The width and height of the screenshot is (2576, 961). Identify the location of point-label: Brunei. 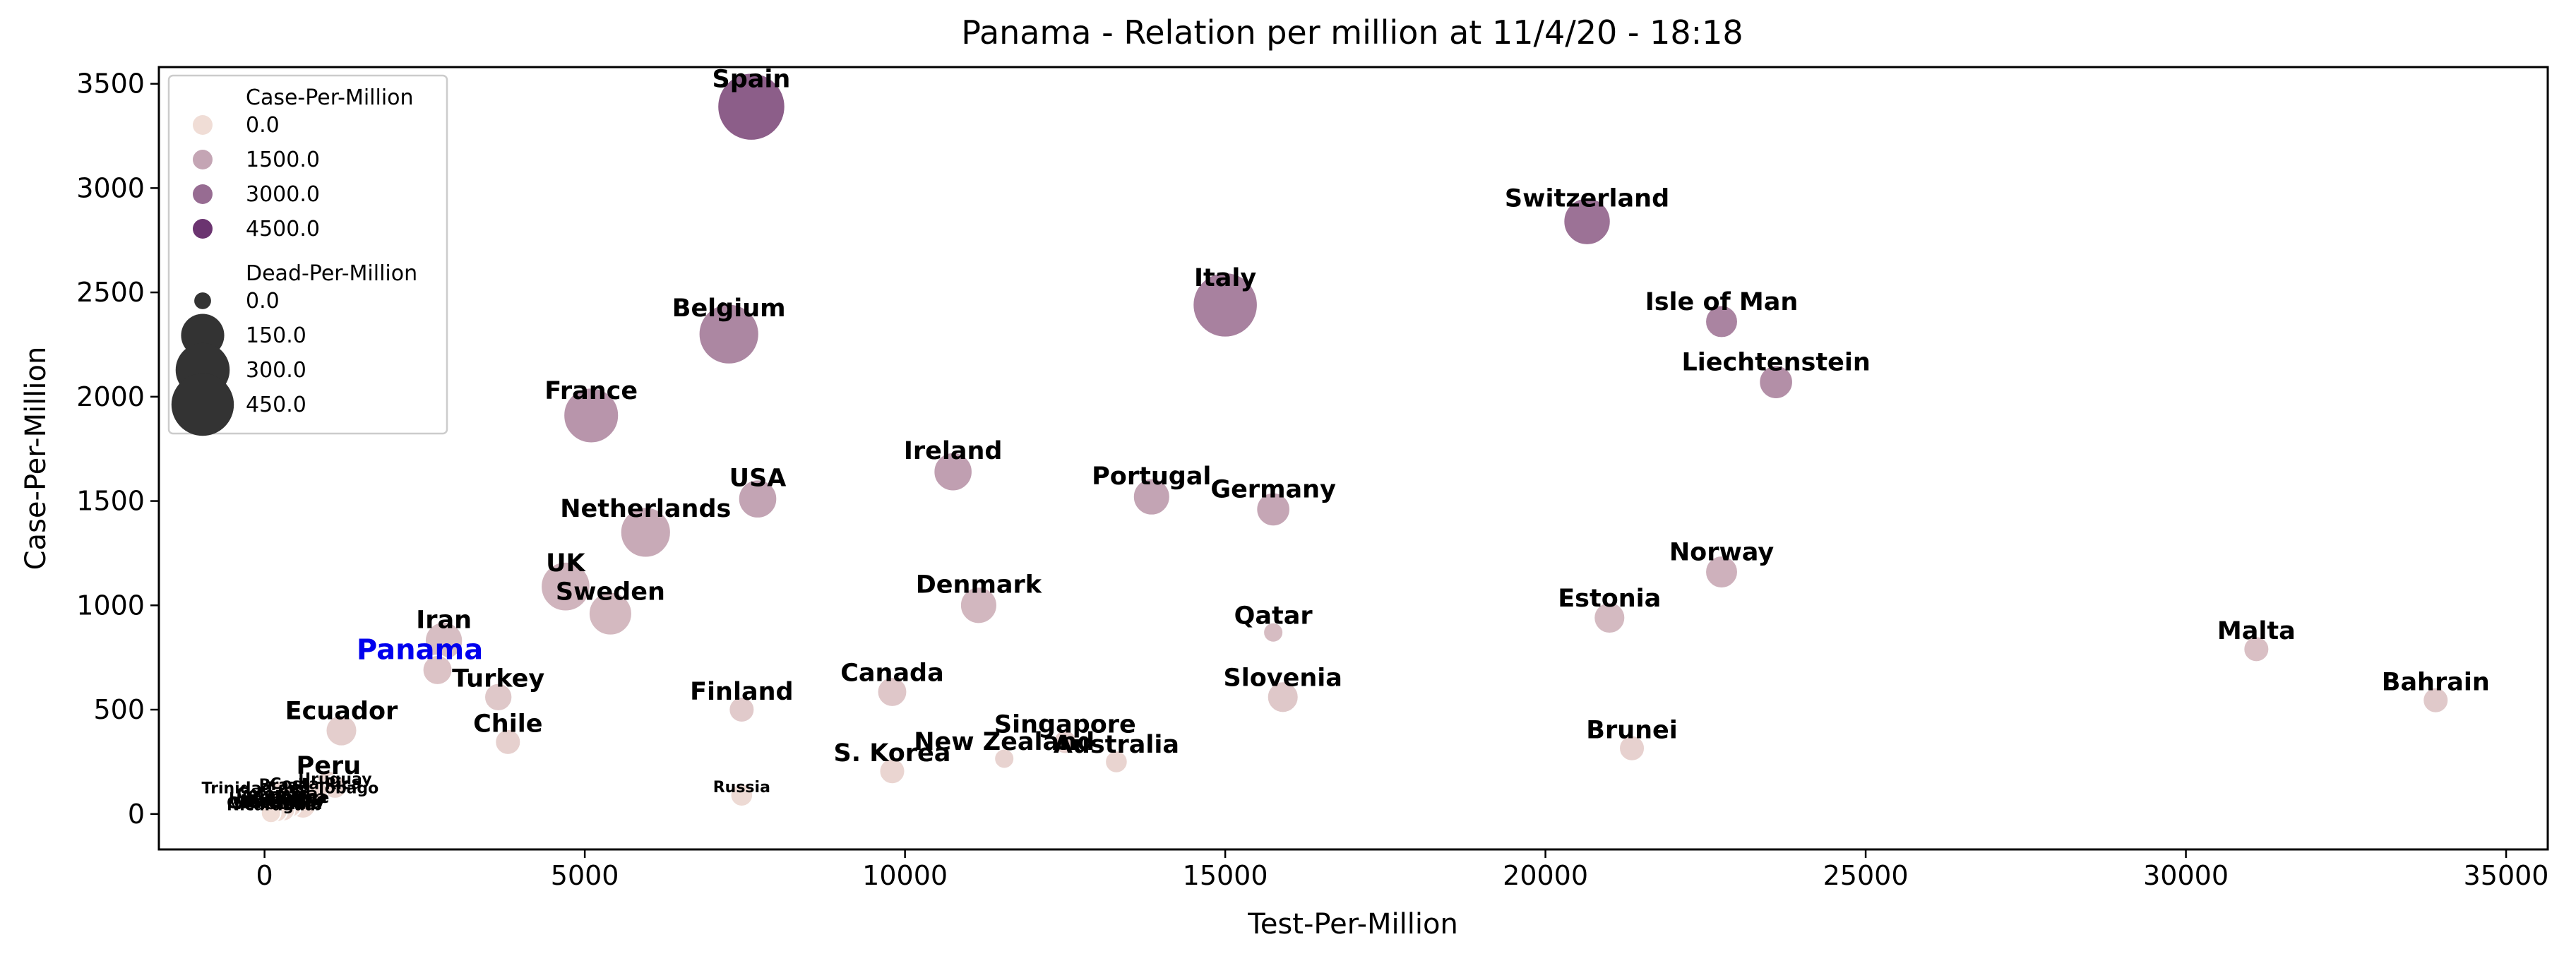
(1632, 731).